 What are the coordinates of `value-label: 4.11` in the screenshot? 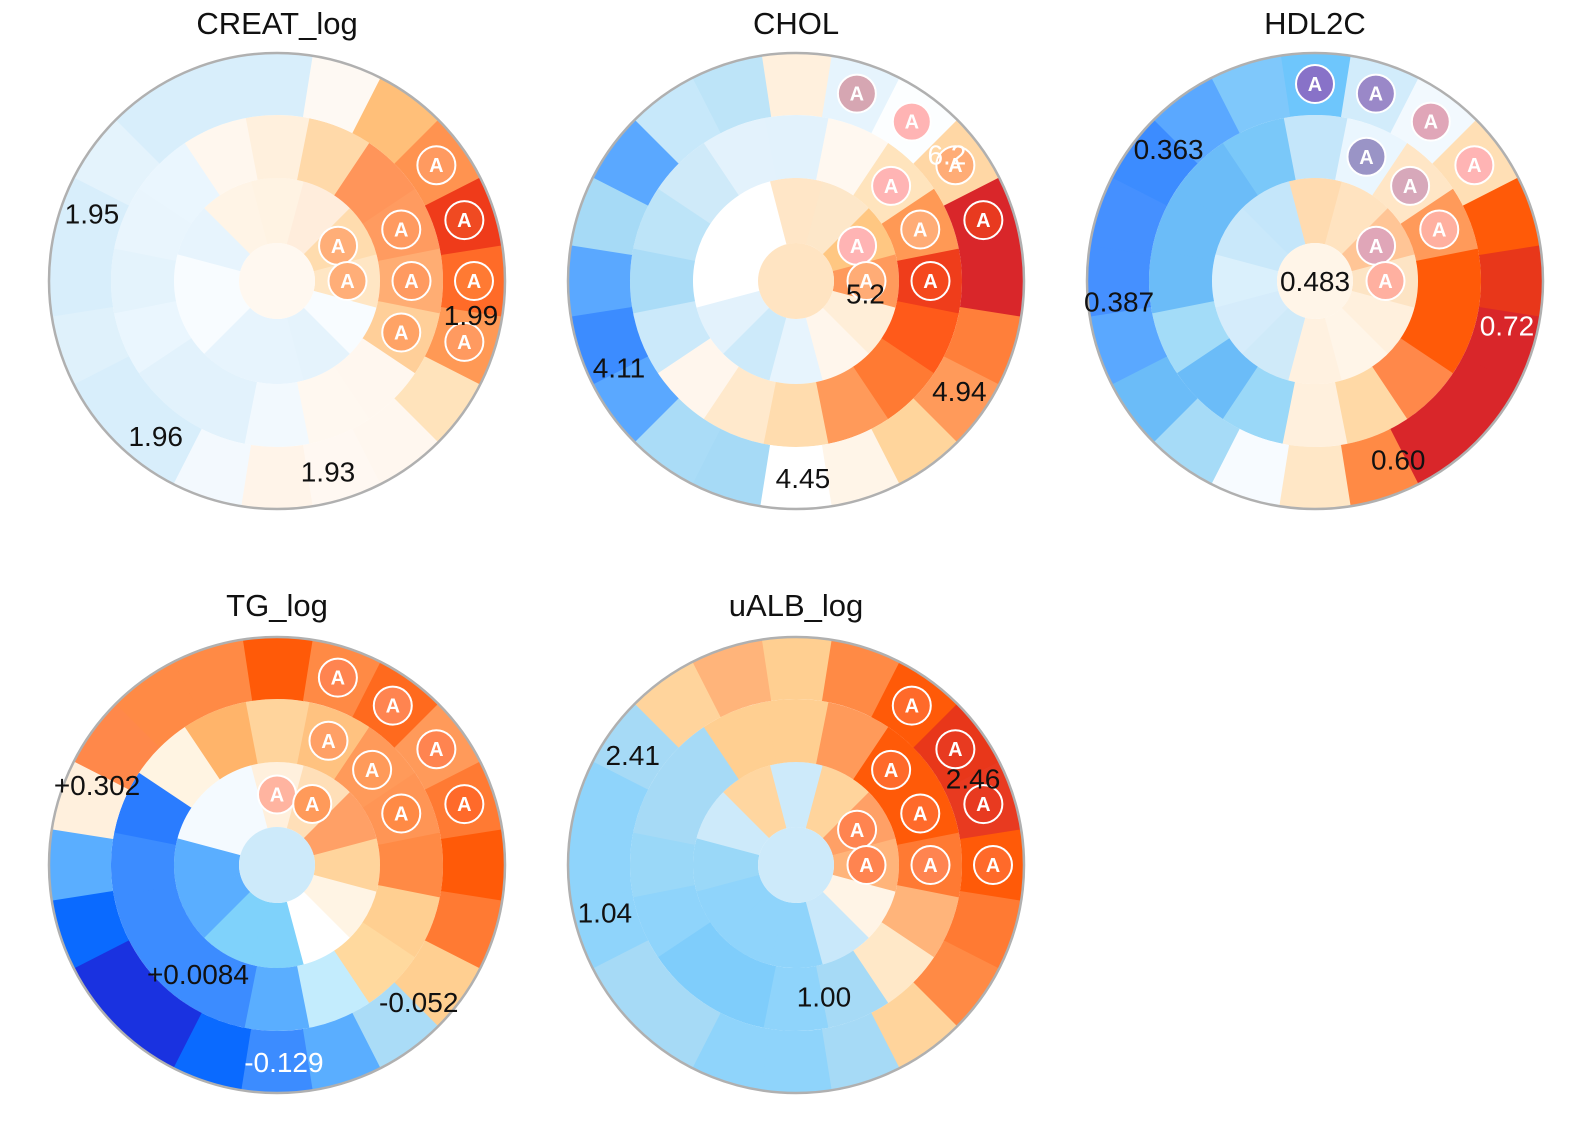 It's located at (619, 367).